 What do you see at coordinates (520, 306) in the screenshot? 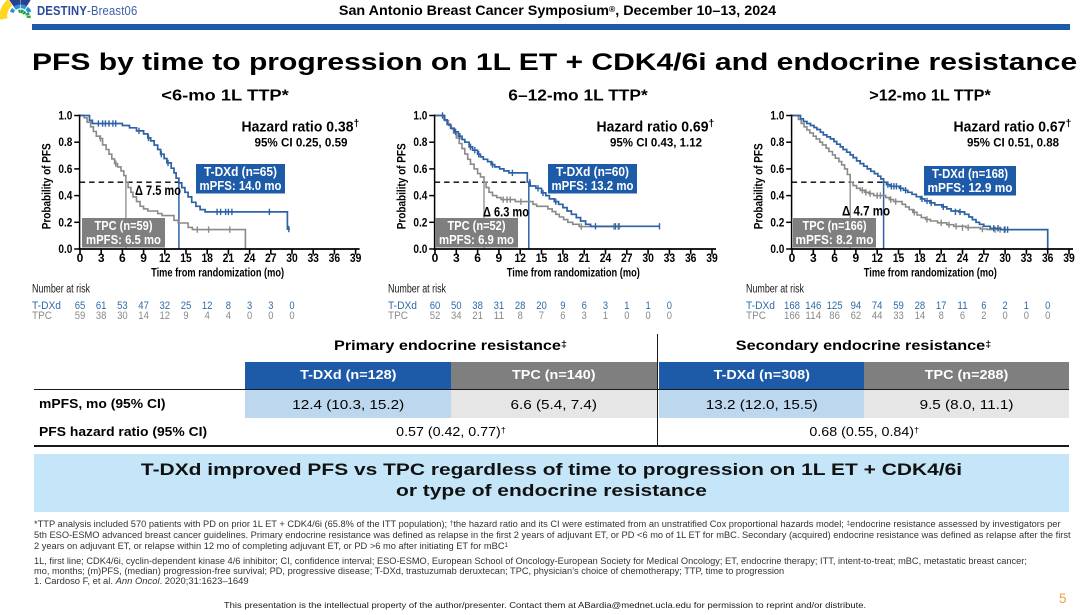
I see `svg-text: 28` at bounding box center [520, 306].